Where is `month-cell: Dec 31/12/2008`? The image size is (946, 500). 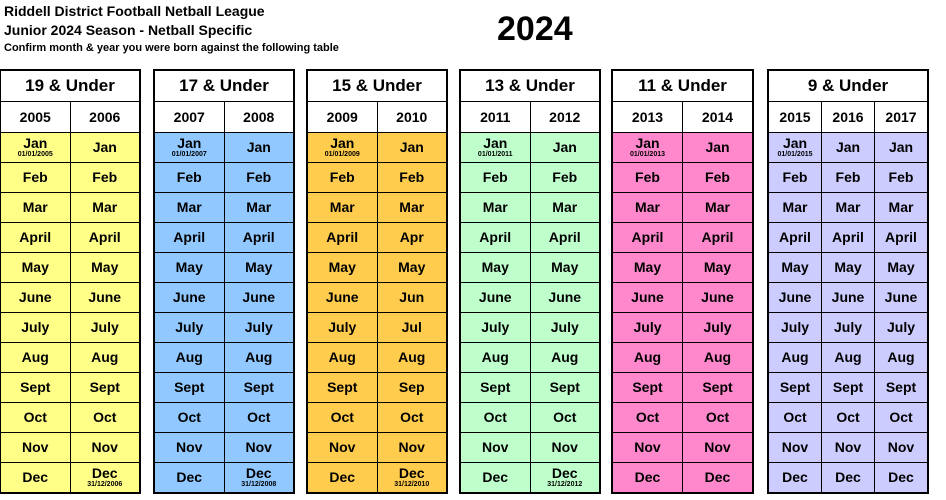
month-cell: Dec 31/12/2008 is located at coordinates (258, 477).